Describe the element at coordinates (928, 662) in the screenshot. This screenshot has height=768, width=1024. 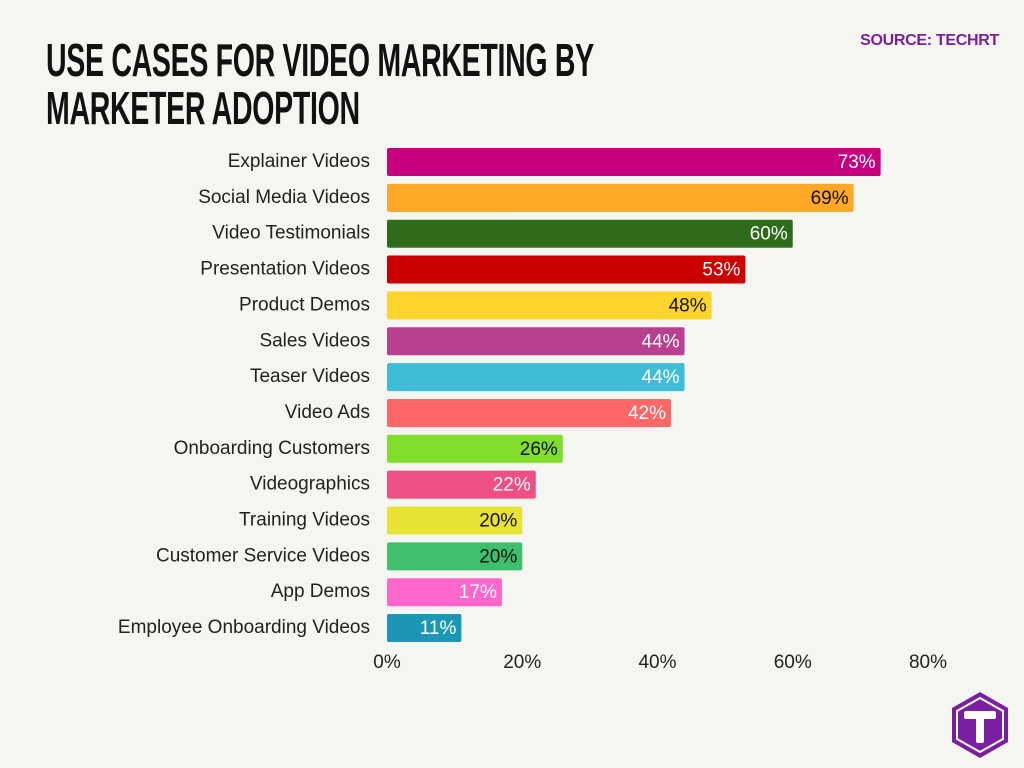
I see `x-tick-label: 80%` at that location.